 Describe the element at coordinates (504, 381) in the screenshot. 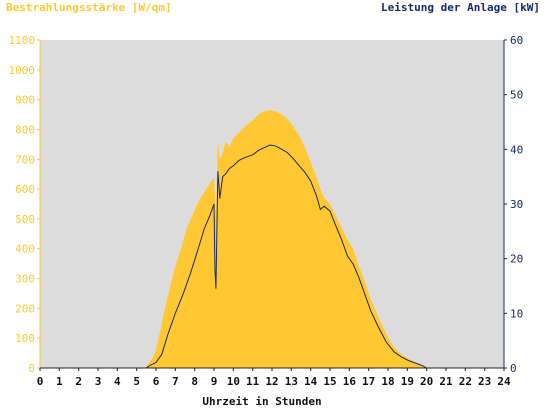

I see `x-tick-label: 24` at that location.